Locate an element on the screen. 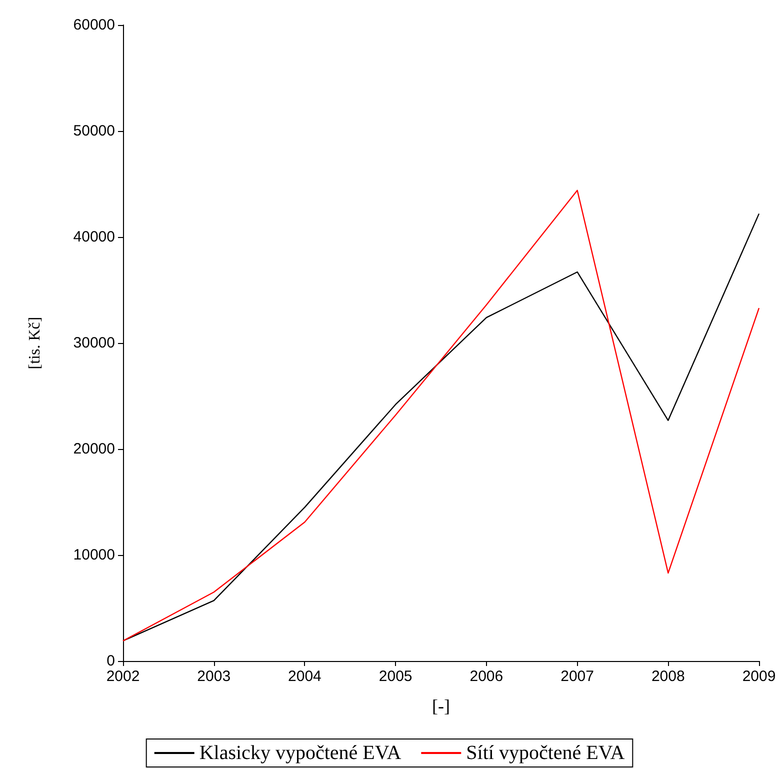 Image resolution: width=779 pixels, height=769 pixels. y-tick-label: 40000 is located at coordinates (94, 237).